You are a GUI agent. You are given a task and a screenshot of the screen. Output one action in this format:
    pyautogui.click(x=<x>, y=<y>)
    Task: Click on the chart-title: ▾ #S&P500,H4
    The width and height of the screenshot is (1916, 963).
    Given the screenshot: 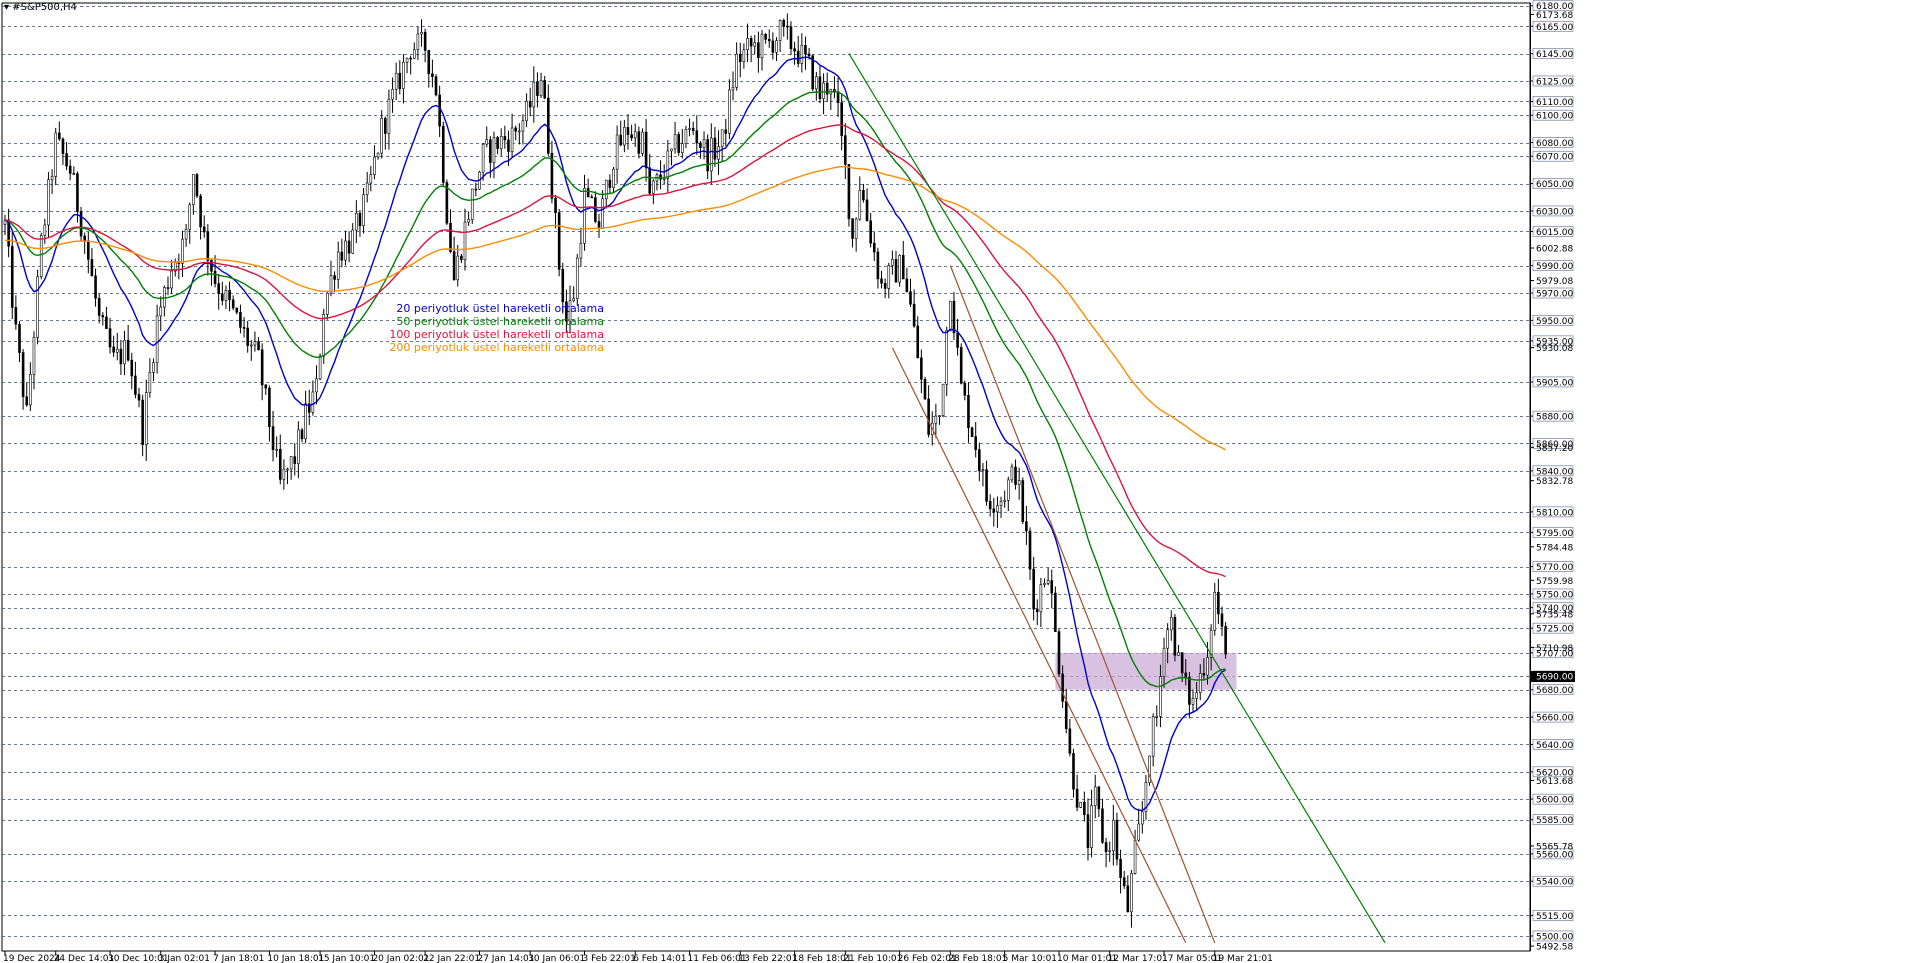 What is the action you would take?
    pyautogui.click(x=40, y=7)
    